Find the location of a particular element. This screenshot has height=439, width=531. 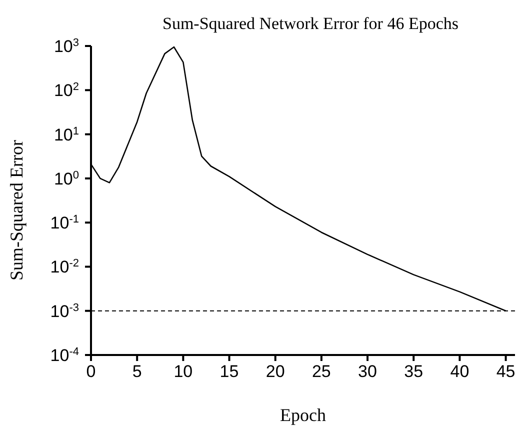

y-tick-label: 10$^{-1}$ is located at coordinates (64, 223).